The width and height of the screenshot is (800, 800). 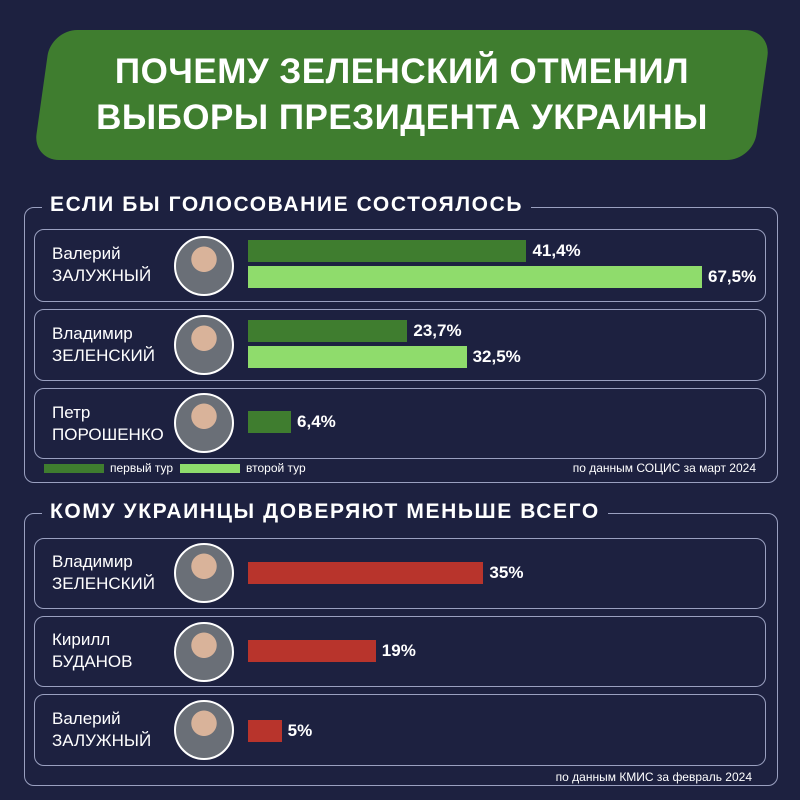 I want to click on legend-swatch-second-round, so click(x=210, y=468).